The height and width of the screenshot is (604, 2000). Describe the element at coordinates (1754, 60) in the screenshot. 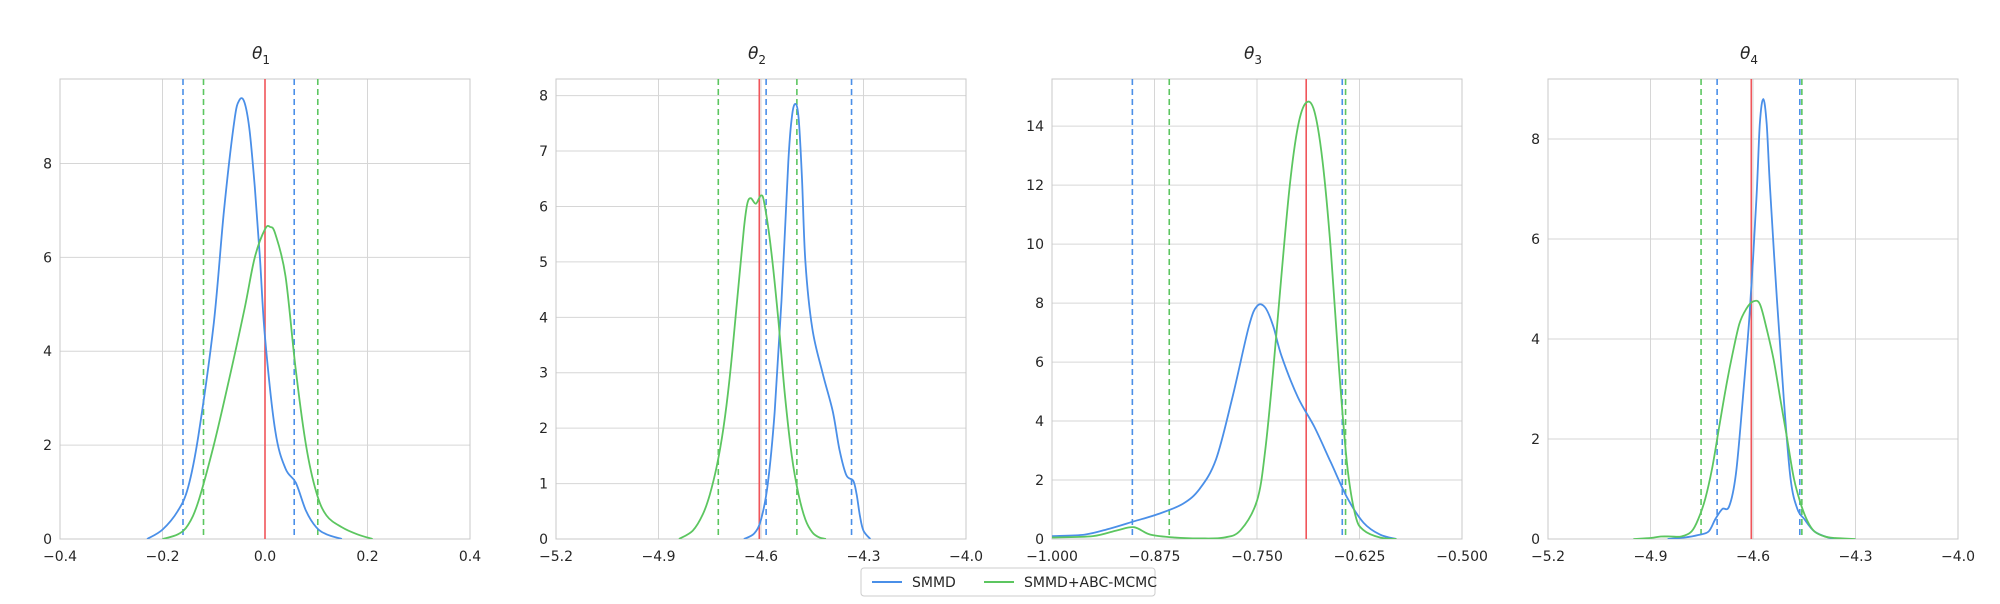

I see `panel-title-subscript: 4` at that location.